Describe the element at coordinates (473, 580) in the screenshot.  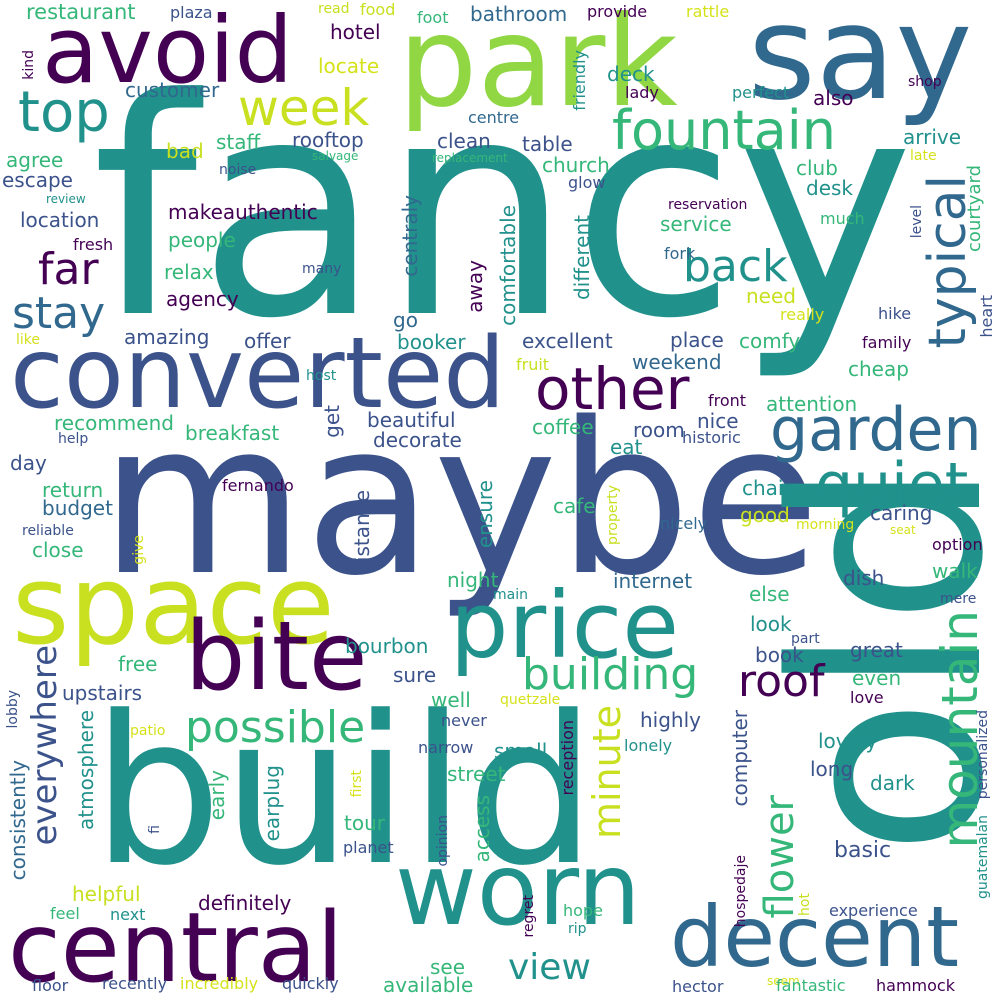
I see `word-night: night` at that location.